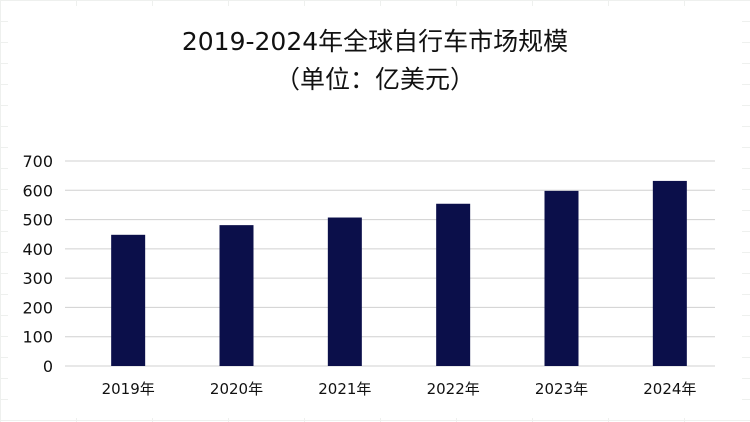 This screenshot has height=422, width=750. I want to click on y-tick-label: 300, so click(37, 278).